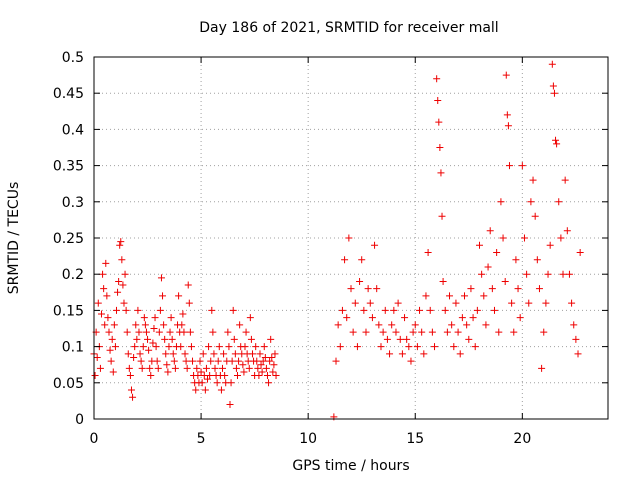 The image size is (640, 480). Describe the element at coordinates (308, 439) in the screenshot. I see `x-tick-label: 10` at that location.